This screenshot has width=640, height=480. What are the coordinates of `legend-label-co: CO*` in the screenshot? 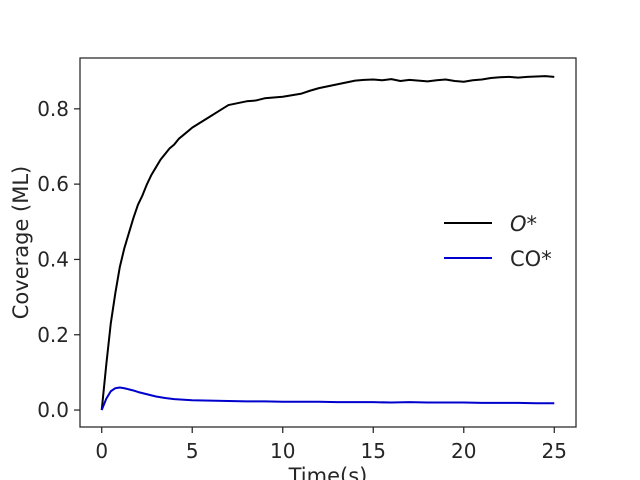 It's located at (531, 259).